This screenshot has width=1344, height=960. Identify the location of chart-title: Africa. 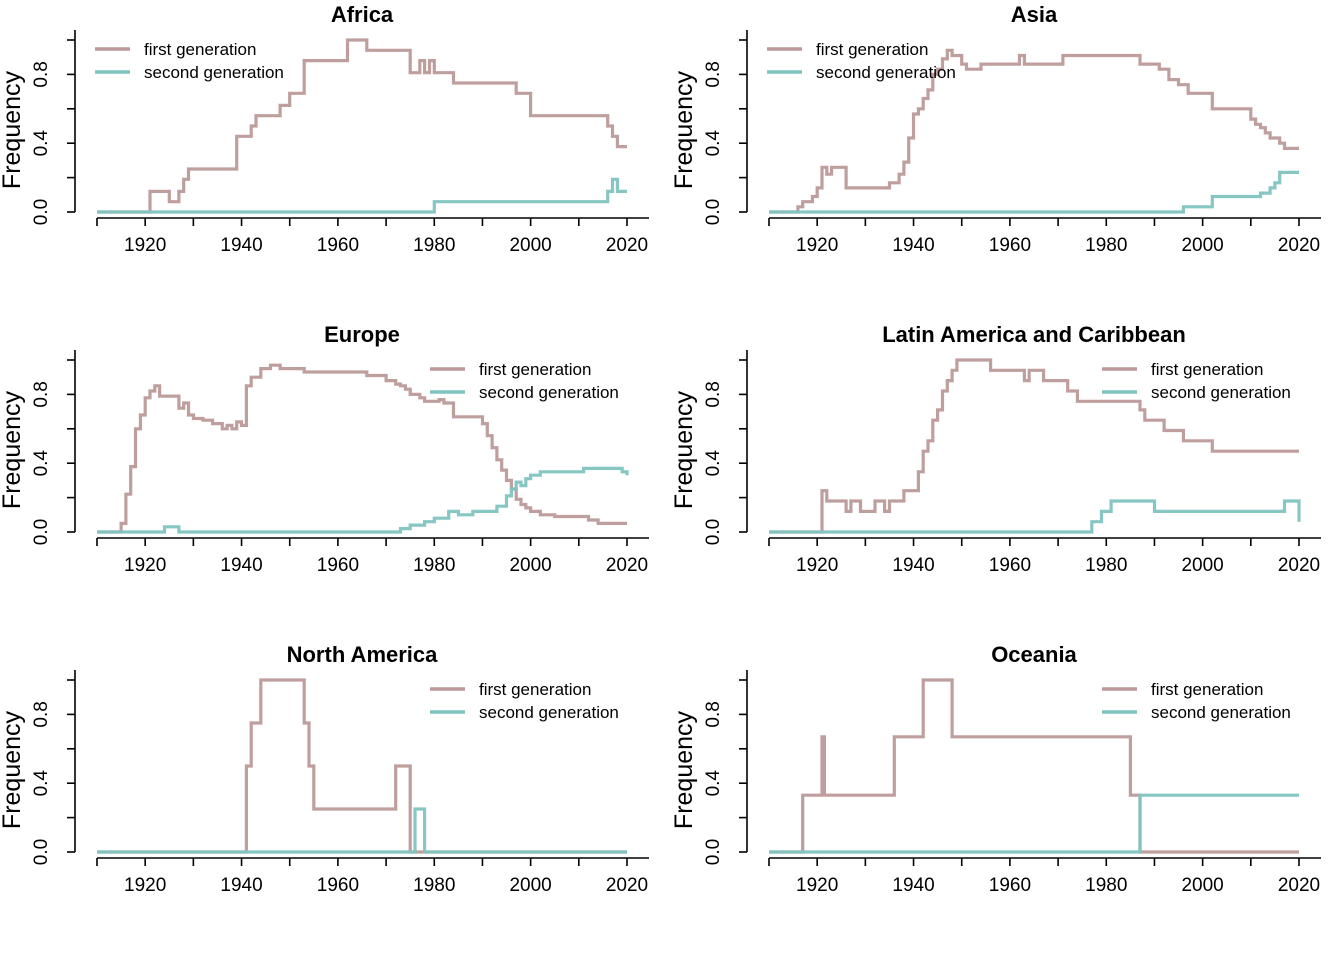
(362, 14).